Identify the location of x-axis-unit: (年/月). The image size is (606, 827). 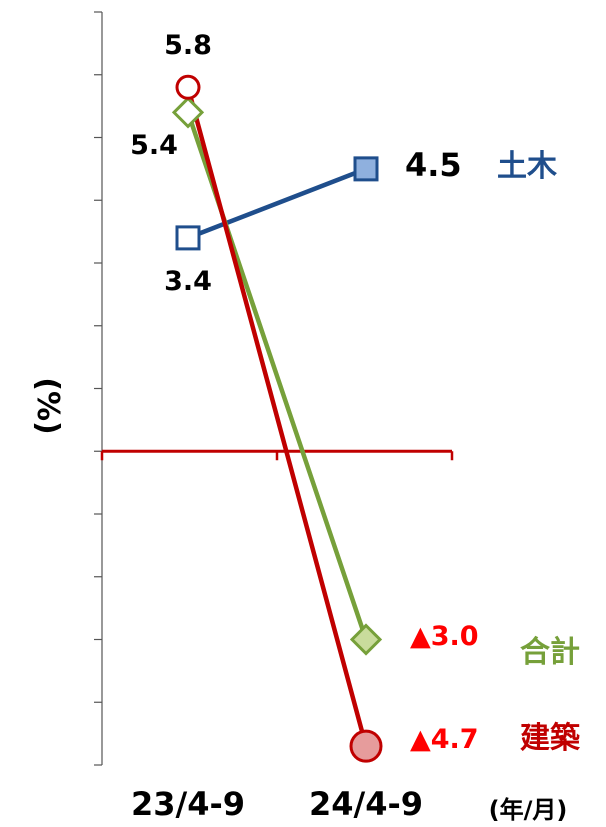
(528, 810).